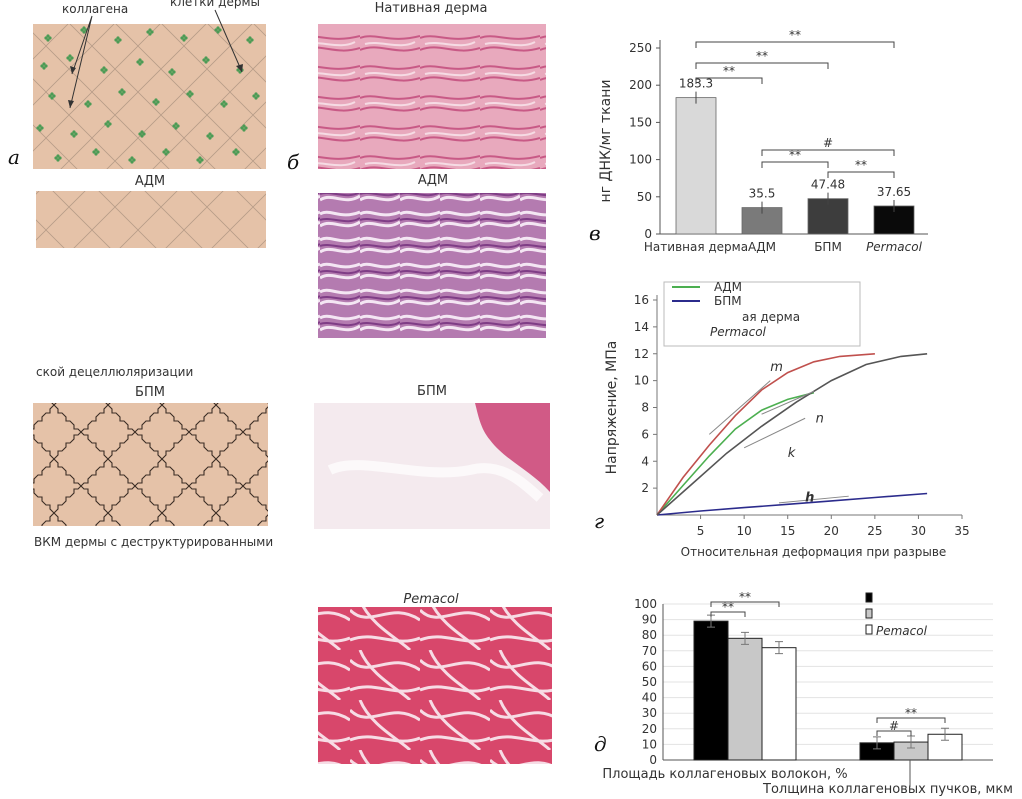 This screenshot has width=1022, height=799. What do you see at coordinates (432, 96) in the screenshot?
I see `histology-native-dermis` at bounding box center [432, 96].